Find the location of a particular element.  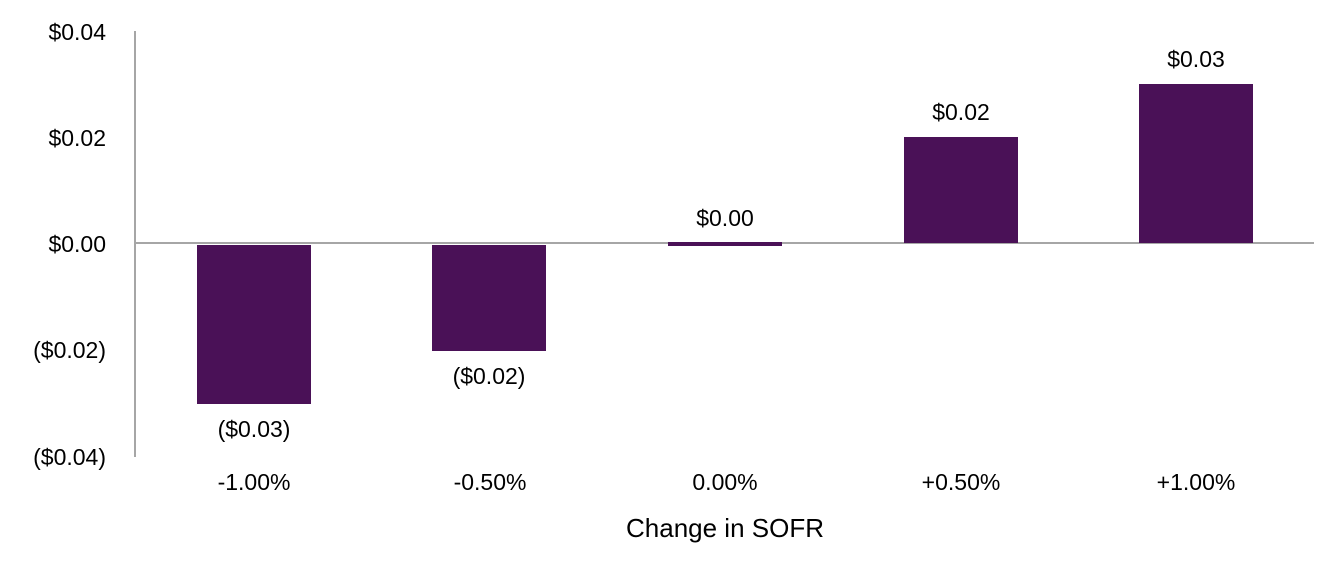

bar-0.00% is located at coordinates (725, 244).